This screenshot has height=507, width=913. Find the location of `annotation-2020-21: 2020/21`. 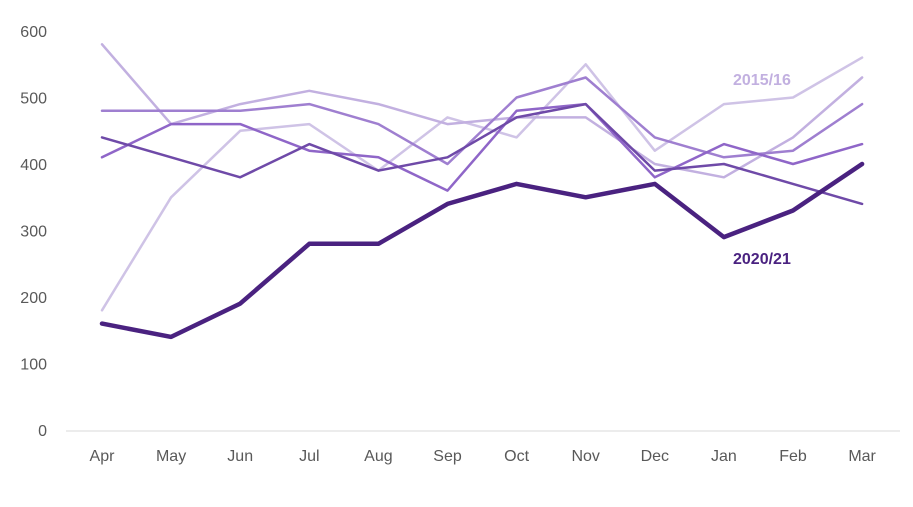

annotation-2020-21: 2020/21 is located at coordinates (762, 259).